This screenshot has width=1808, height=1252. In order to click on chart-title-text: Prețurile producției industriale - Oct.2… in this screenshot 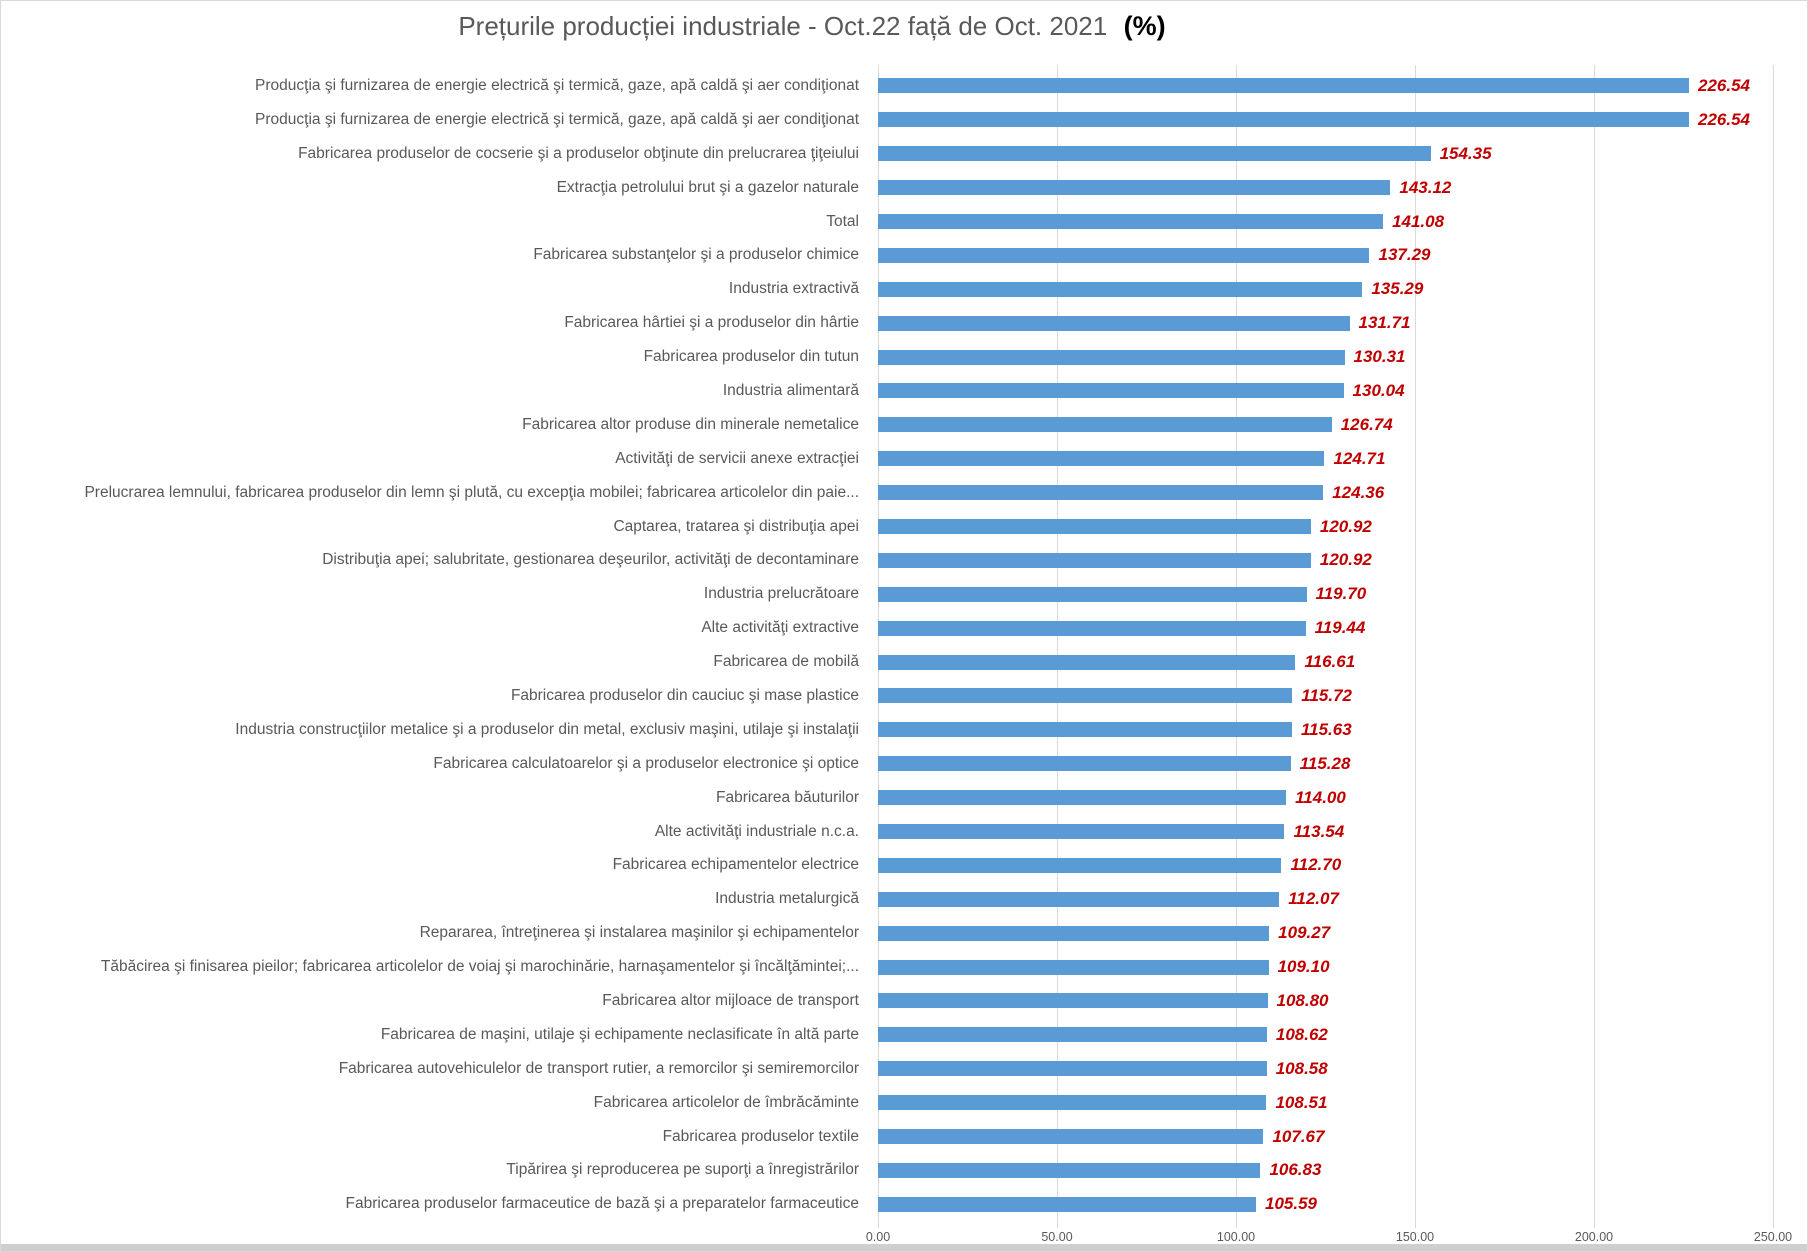, I will do `click(783, 26)`.